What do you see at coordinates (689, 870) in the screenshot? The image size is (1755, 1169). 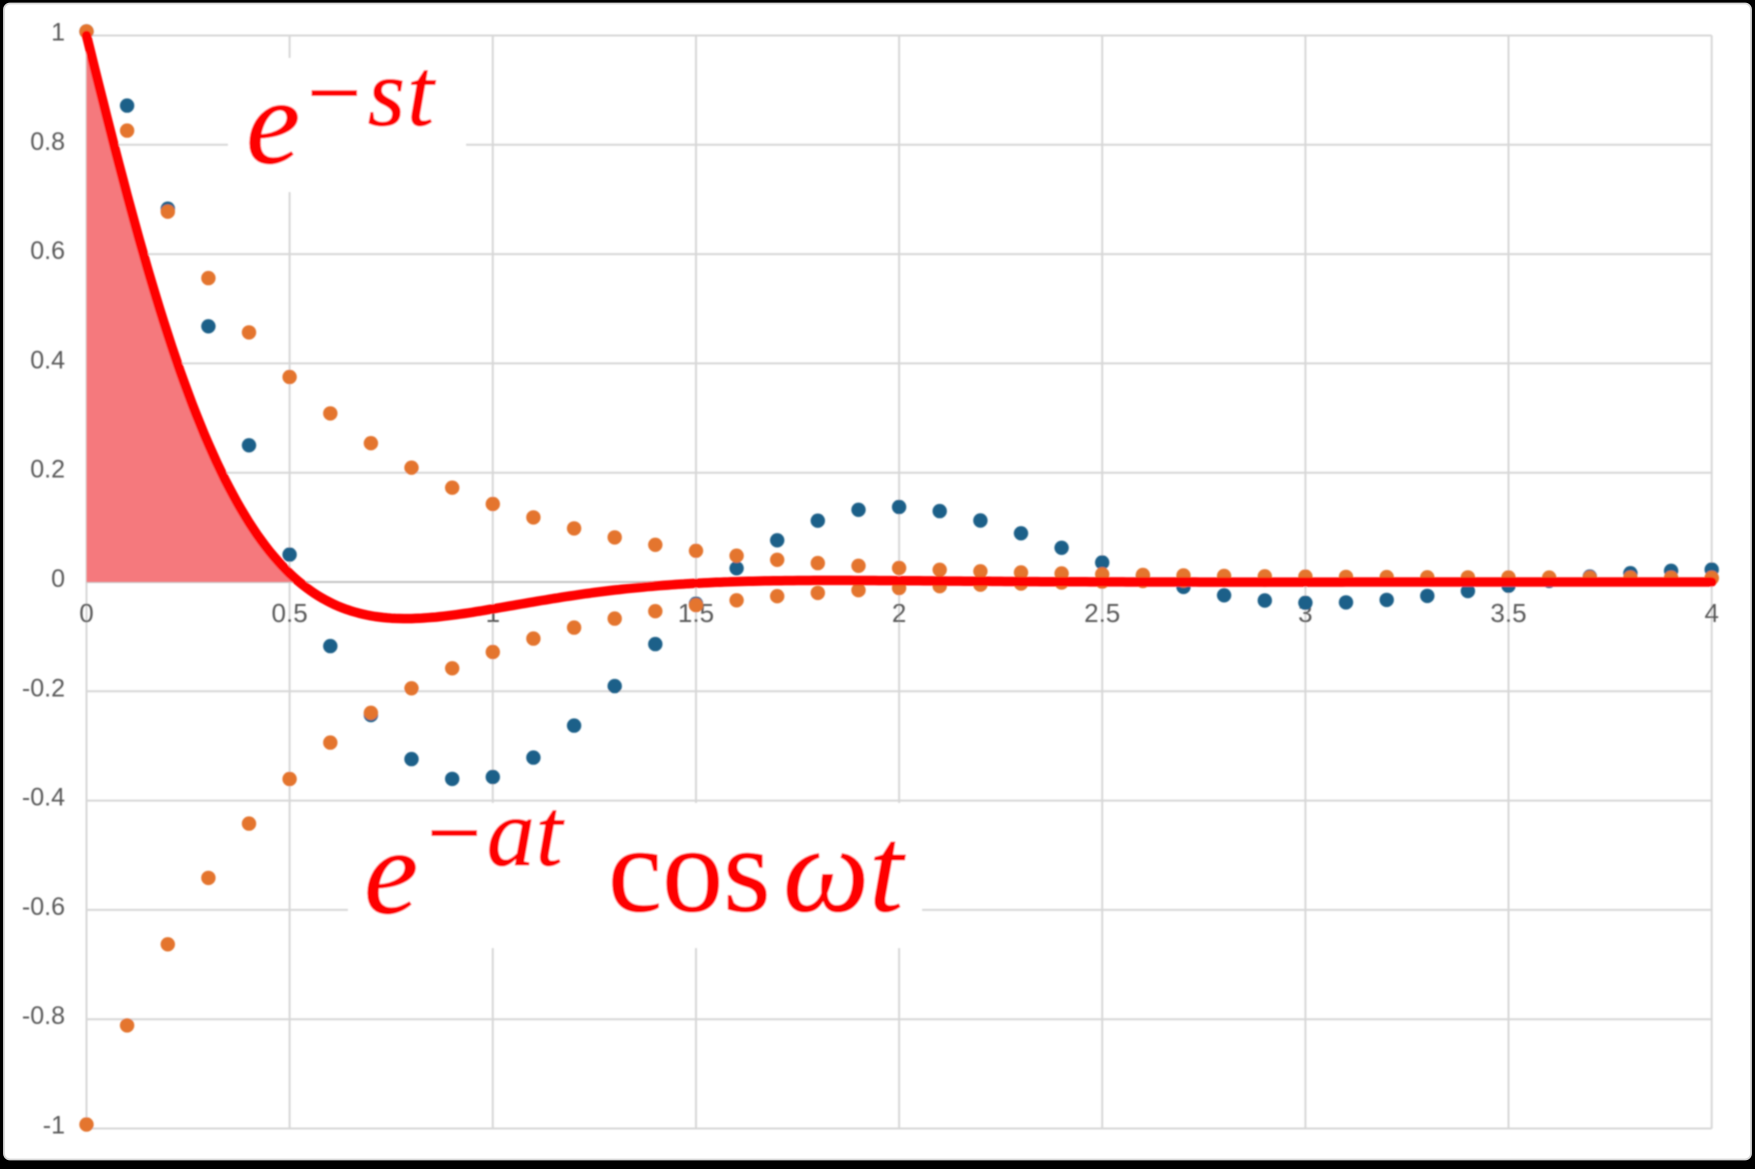 I see `svg-text: cos` at bounding box center [689, 870].